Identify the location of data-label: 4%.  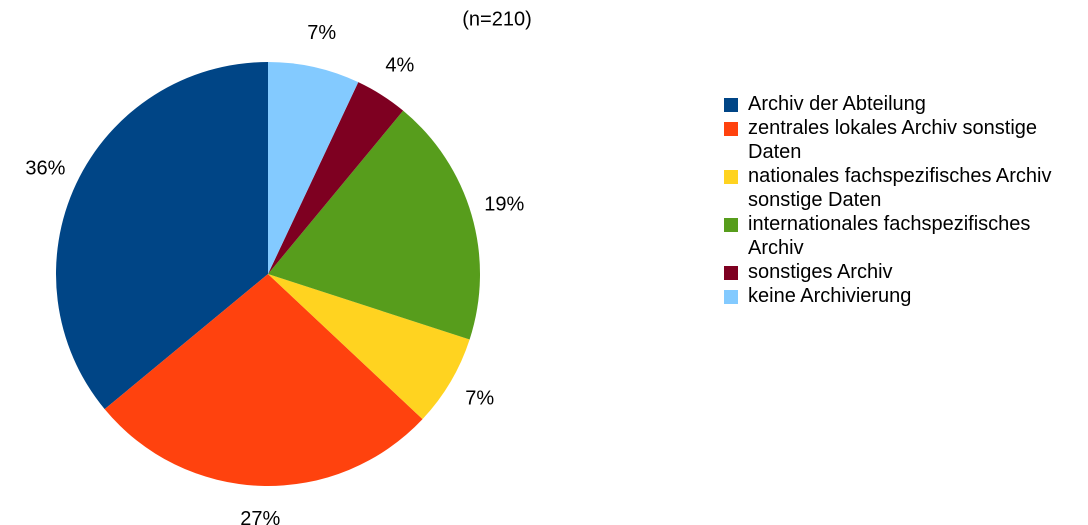
(399, 66).